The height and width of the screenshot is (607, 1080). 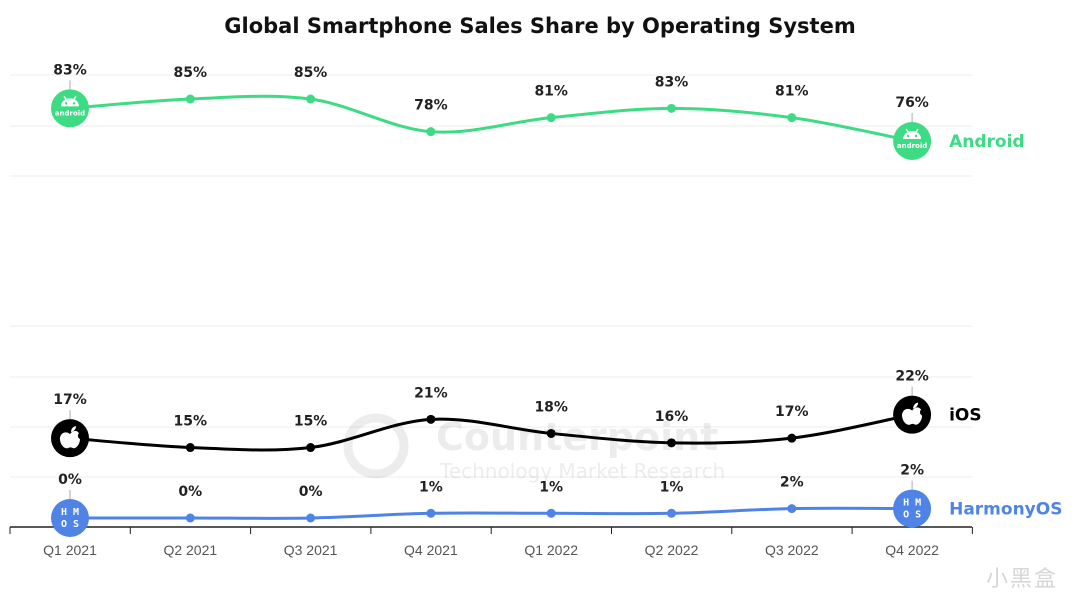 I want to click on data-label: 18%, so click(x=551, y=407).